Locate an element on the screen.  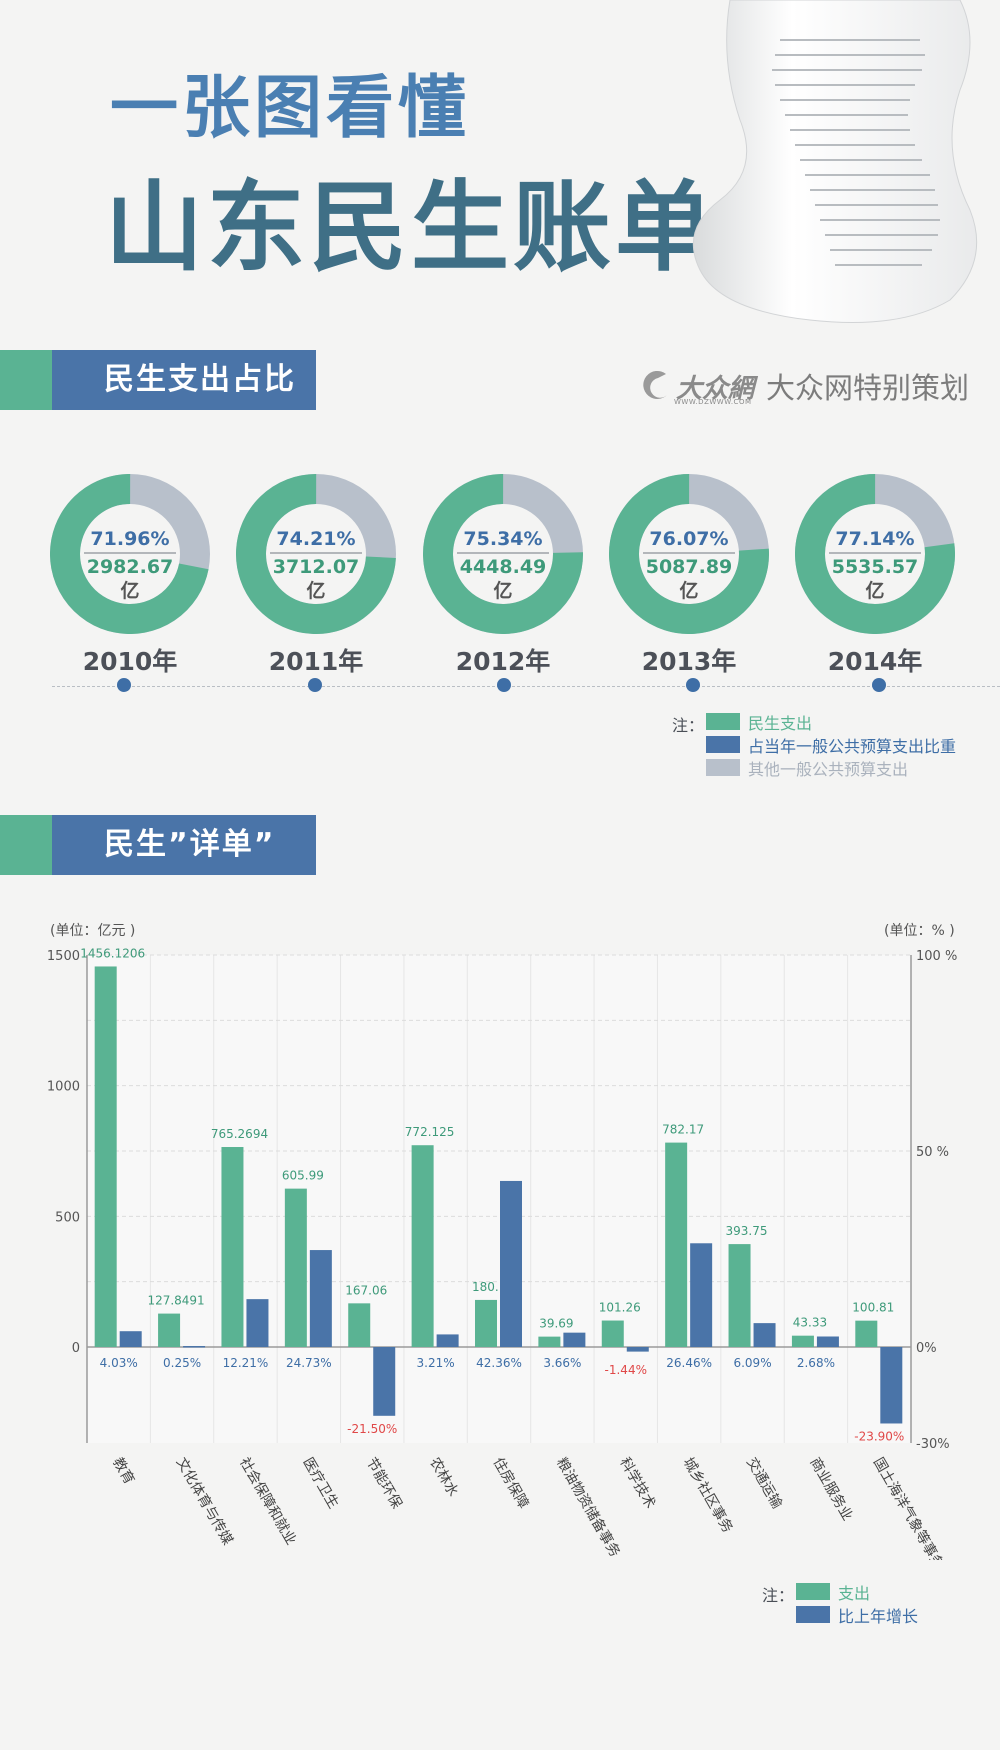
category-label: 医疗卫生 is located at coordinates (320, 1483).